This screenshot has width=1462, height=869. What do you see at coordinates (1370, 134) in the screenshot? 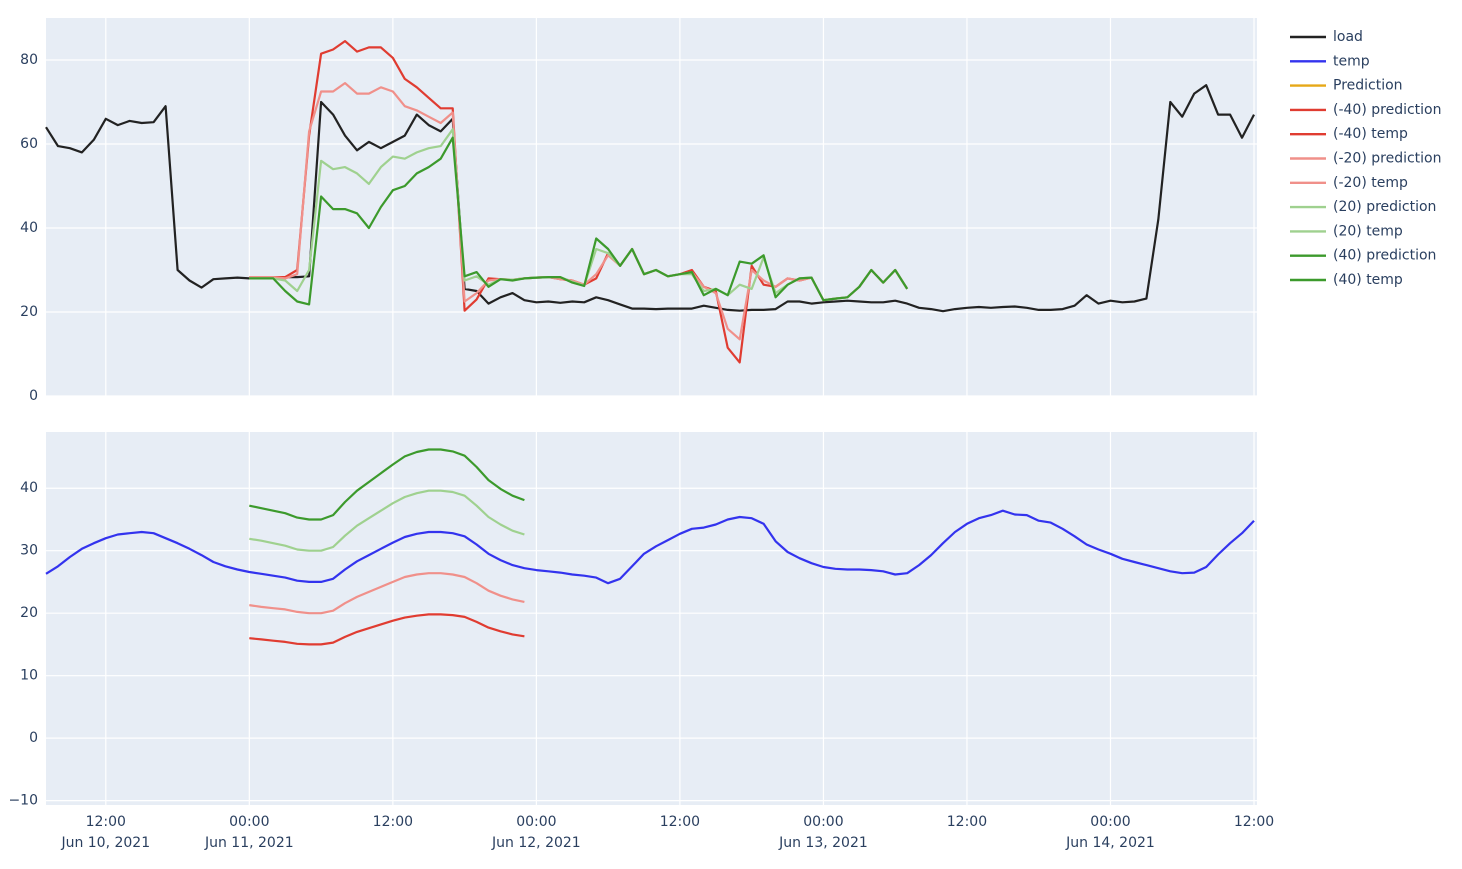
I see `legend-label: (-40) temp` at bounding box center [1370, 134].